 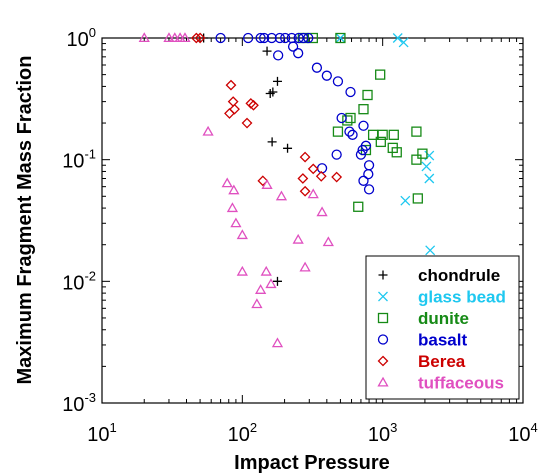 What do you see at coordinates (442, 340) in the screenshot?
I see `legend-label: basalt` at bounding box center [442, 340].